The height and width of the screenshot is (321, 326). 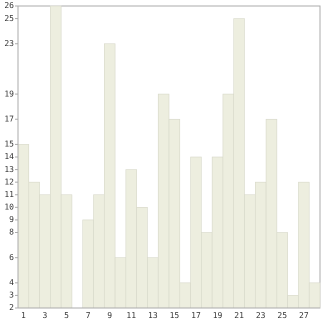 I want to click on y-tick-label: 3, so click(x=11, y=295).